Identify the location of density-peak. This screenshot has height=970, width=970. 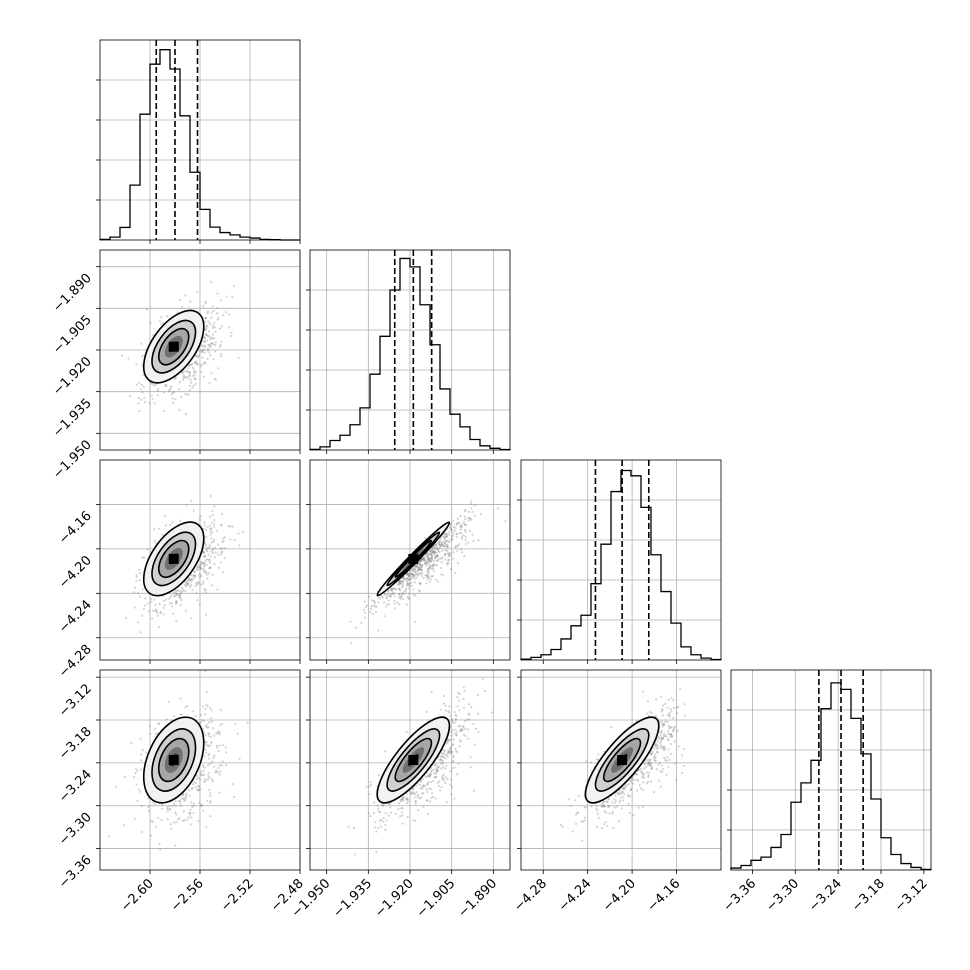
(413, 760).